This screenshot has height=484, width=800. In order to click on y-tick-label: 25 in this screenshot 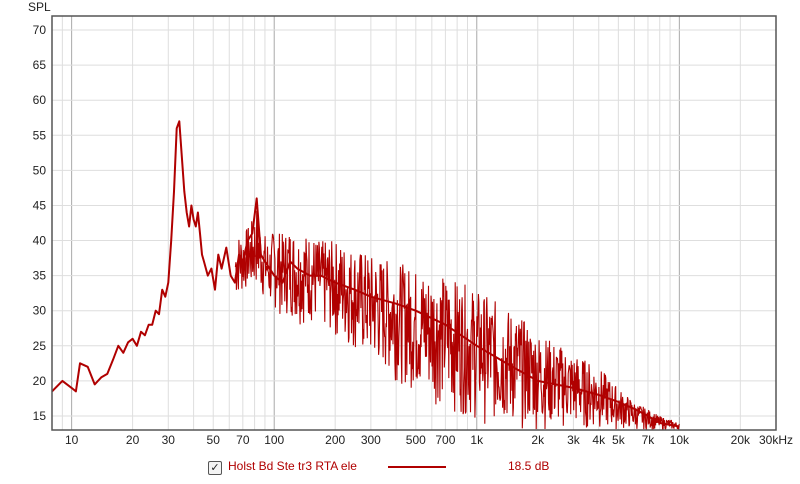, I will do `click(40, 346)`.